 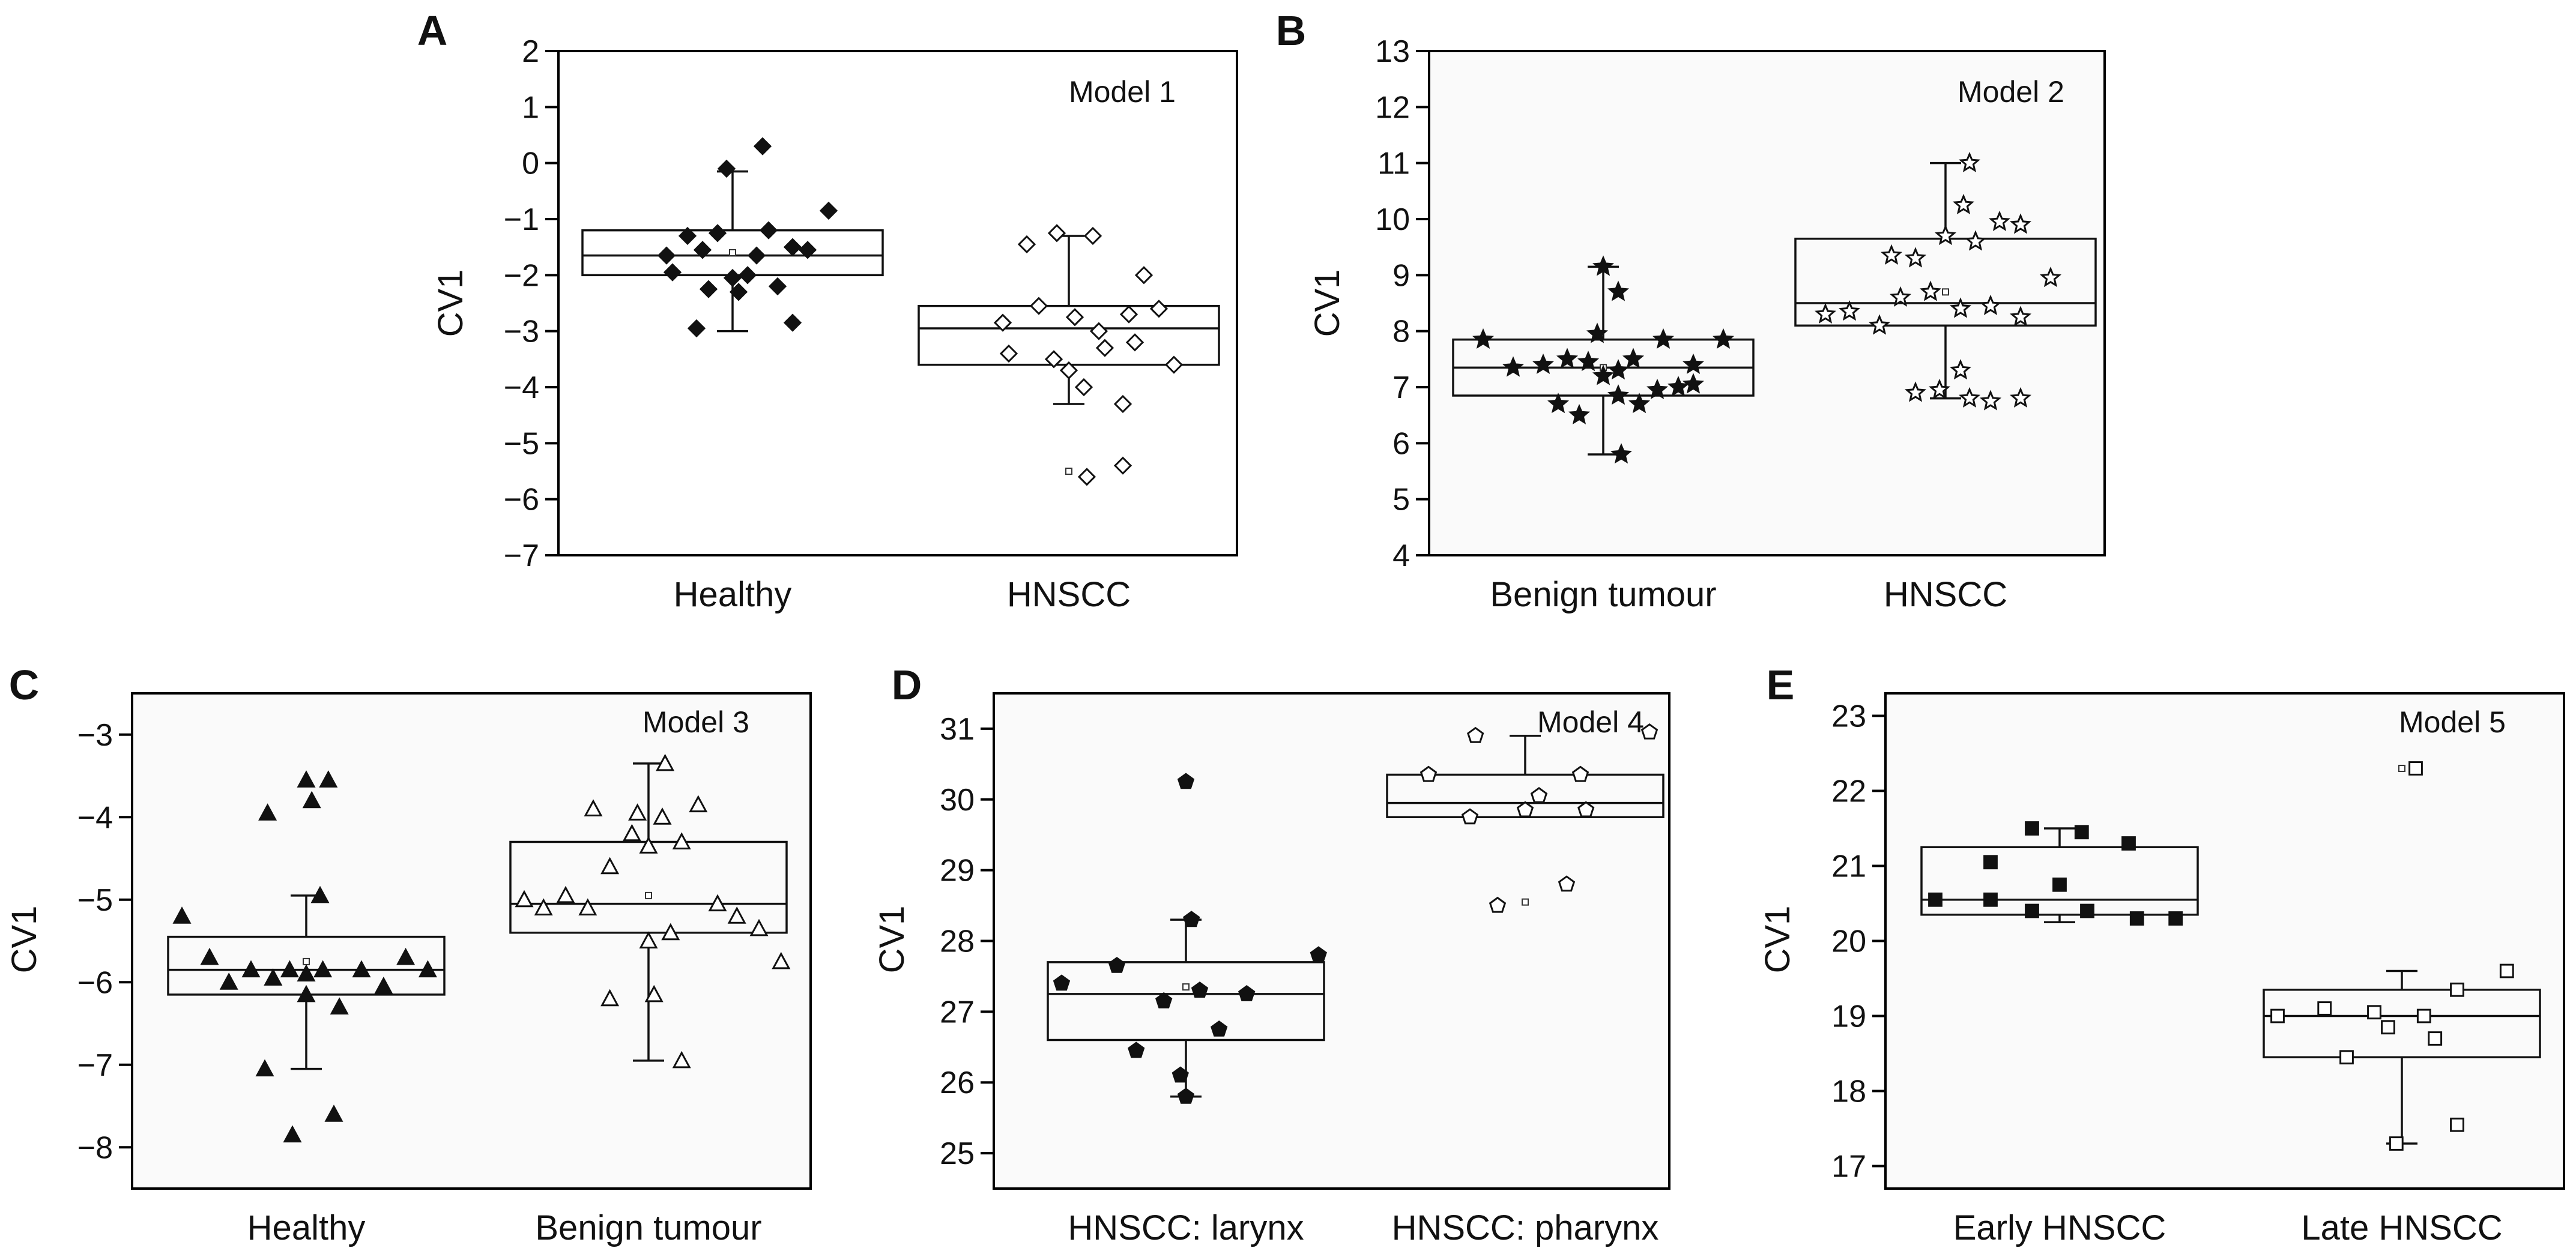 I want to click on panel-a-y-tick-label: −5, so click(x=521, y=444).